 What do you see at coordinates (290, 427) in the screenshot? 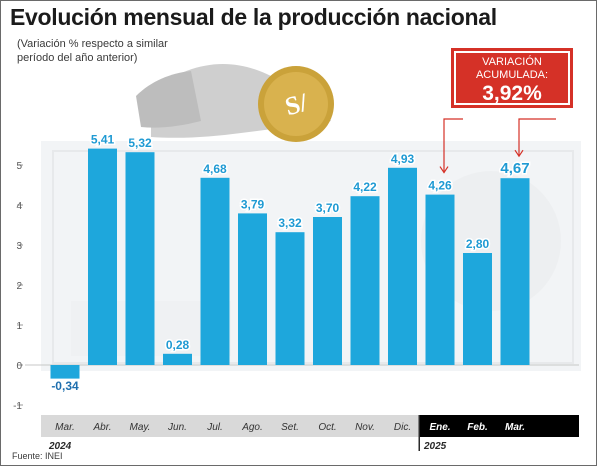
I see `x-tick-label: Set.` at bounding box center [290, 427].